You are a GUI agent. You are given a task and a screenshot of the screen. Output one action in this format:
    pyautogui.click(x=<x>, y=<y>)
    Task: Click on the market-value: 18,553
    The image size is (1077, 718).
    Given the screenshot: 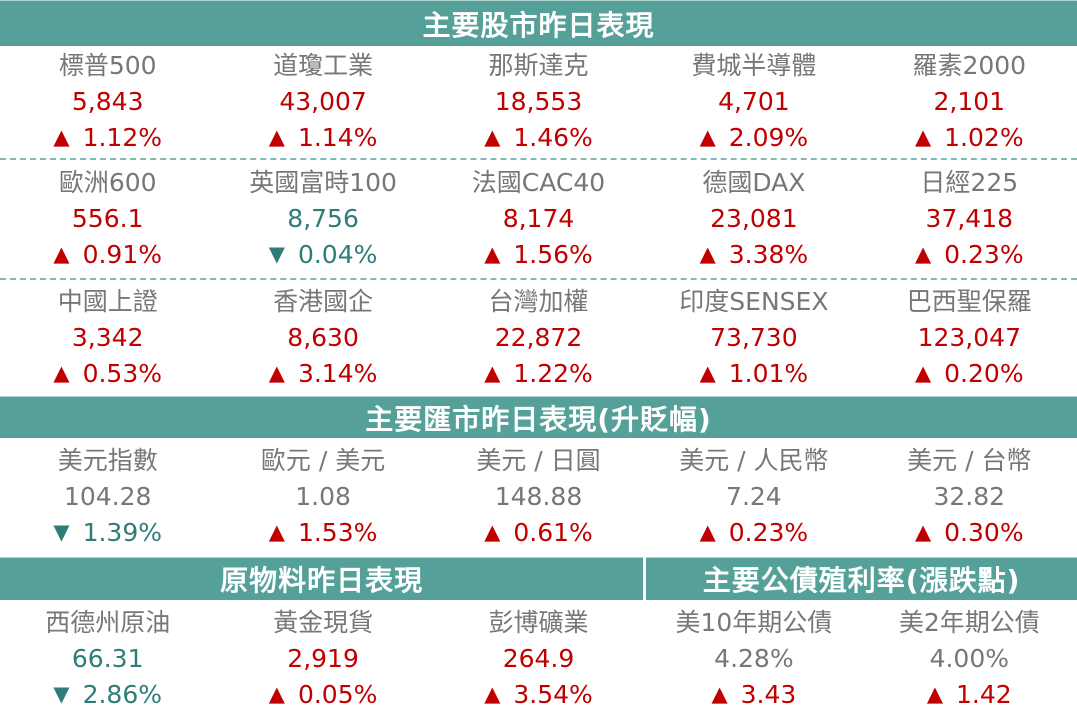 What is the action you would take?
    pyautogui.click(x=538, y=101)
    